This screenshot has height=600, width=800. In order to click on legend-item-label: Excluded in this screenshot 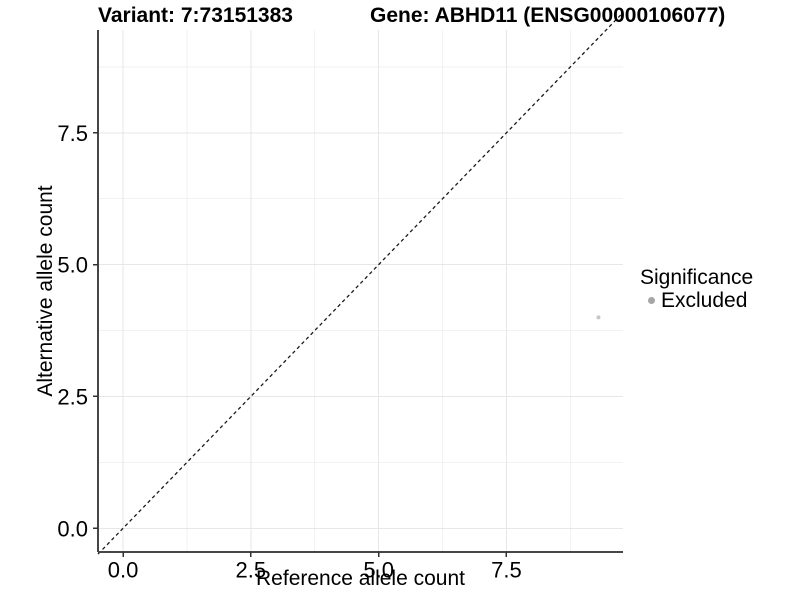, I will do `click(704, 300)`.